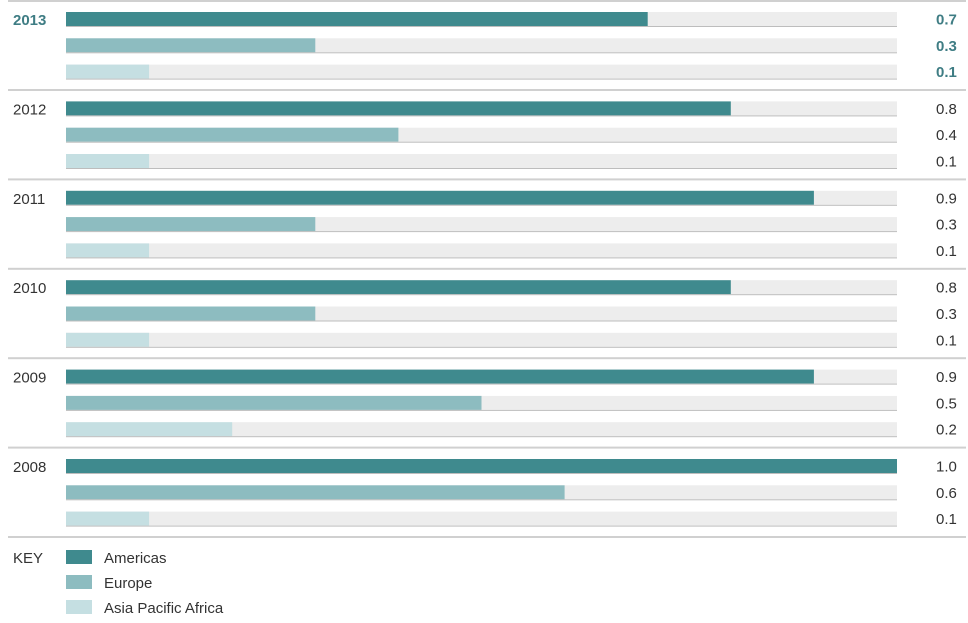 The height and width of the screenshot is (623, 968). I want to click on year-label: 2013, so click(29, 20).